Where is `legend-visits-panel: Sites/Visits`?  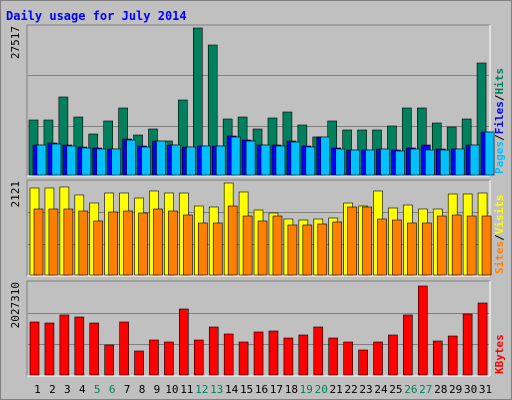
legend-visits-panel: Sites/Visits is located at coordinates (499, 235).